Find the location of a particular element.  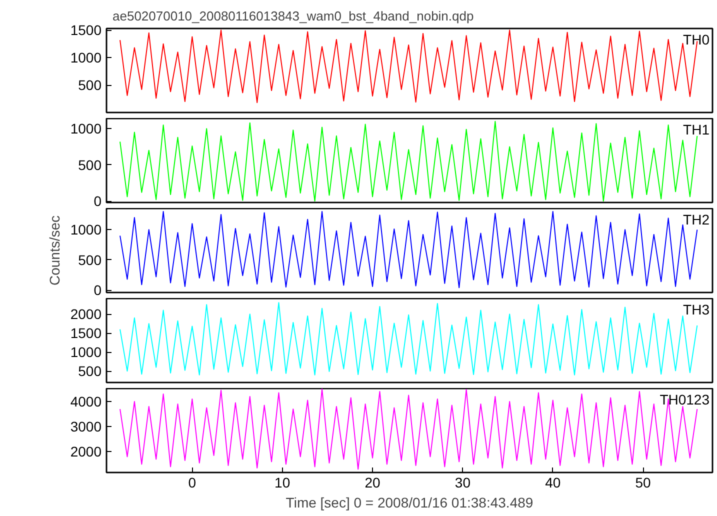

annotation: TH3 is located at coordinates (696, 310).